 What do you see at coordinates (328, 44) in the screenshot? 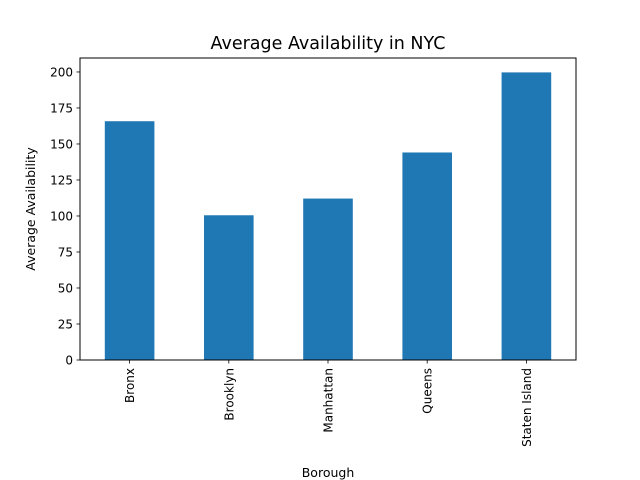
I see `chart-title: Average Availability in NYC` at bounding box center [328, 44].